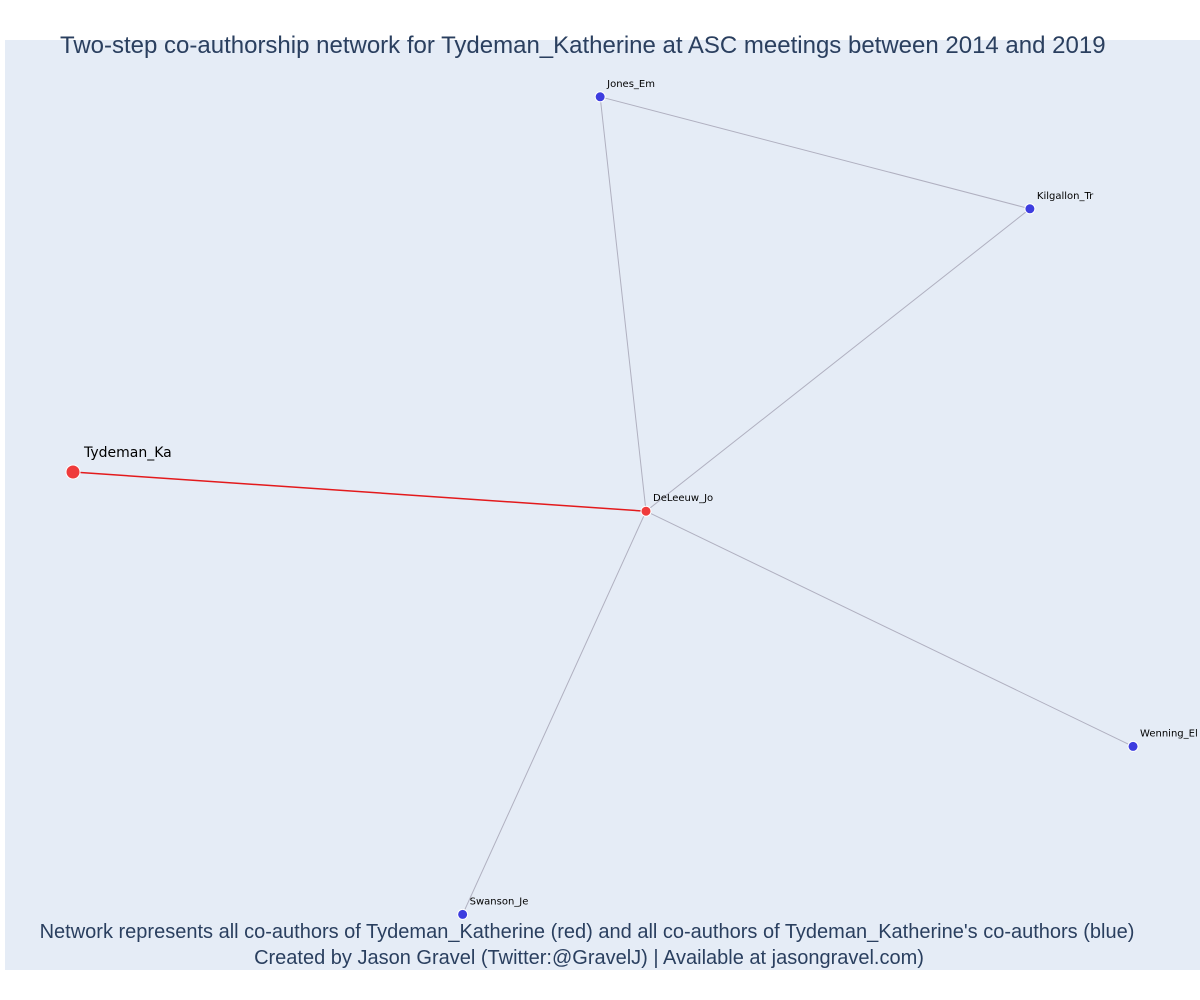 The height and width of the screenshot is (1000, 1200). I want to click on node-Tydeman_Ka, so click(73, 472).